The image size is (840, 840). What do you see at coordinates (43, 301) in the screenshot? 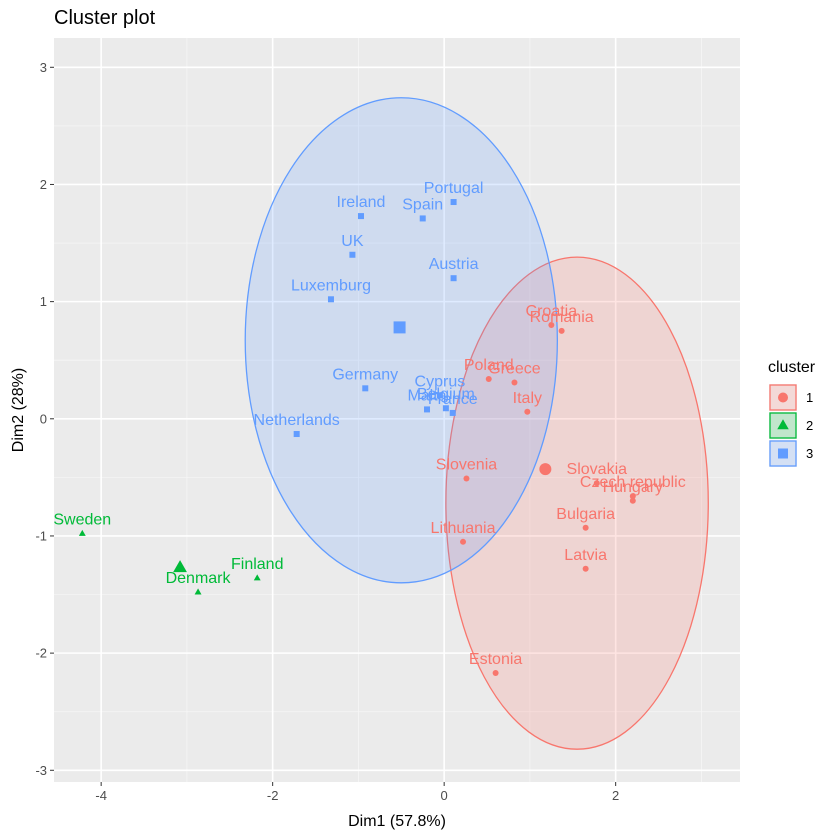
I see `y-tick-label: 1` at bounding box center [43, 301].